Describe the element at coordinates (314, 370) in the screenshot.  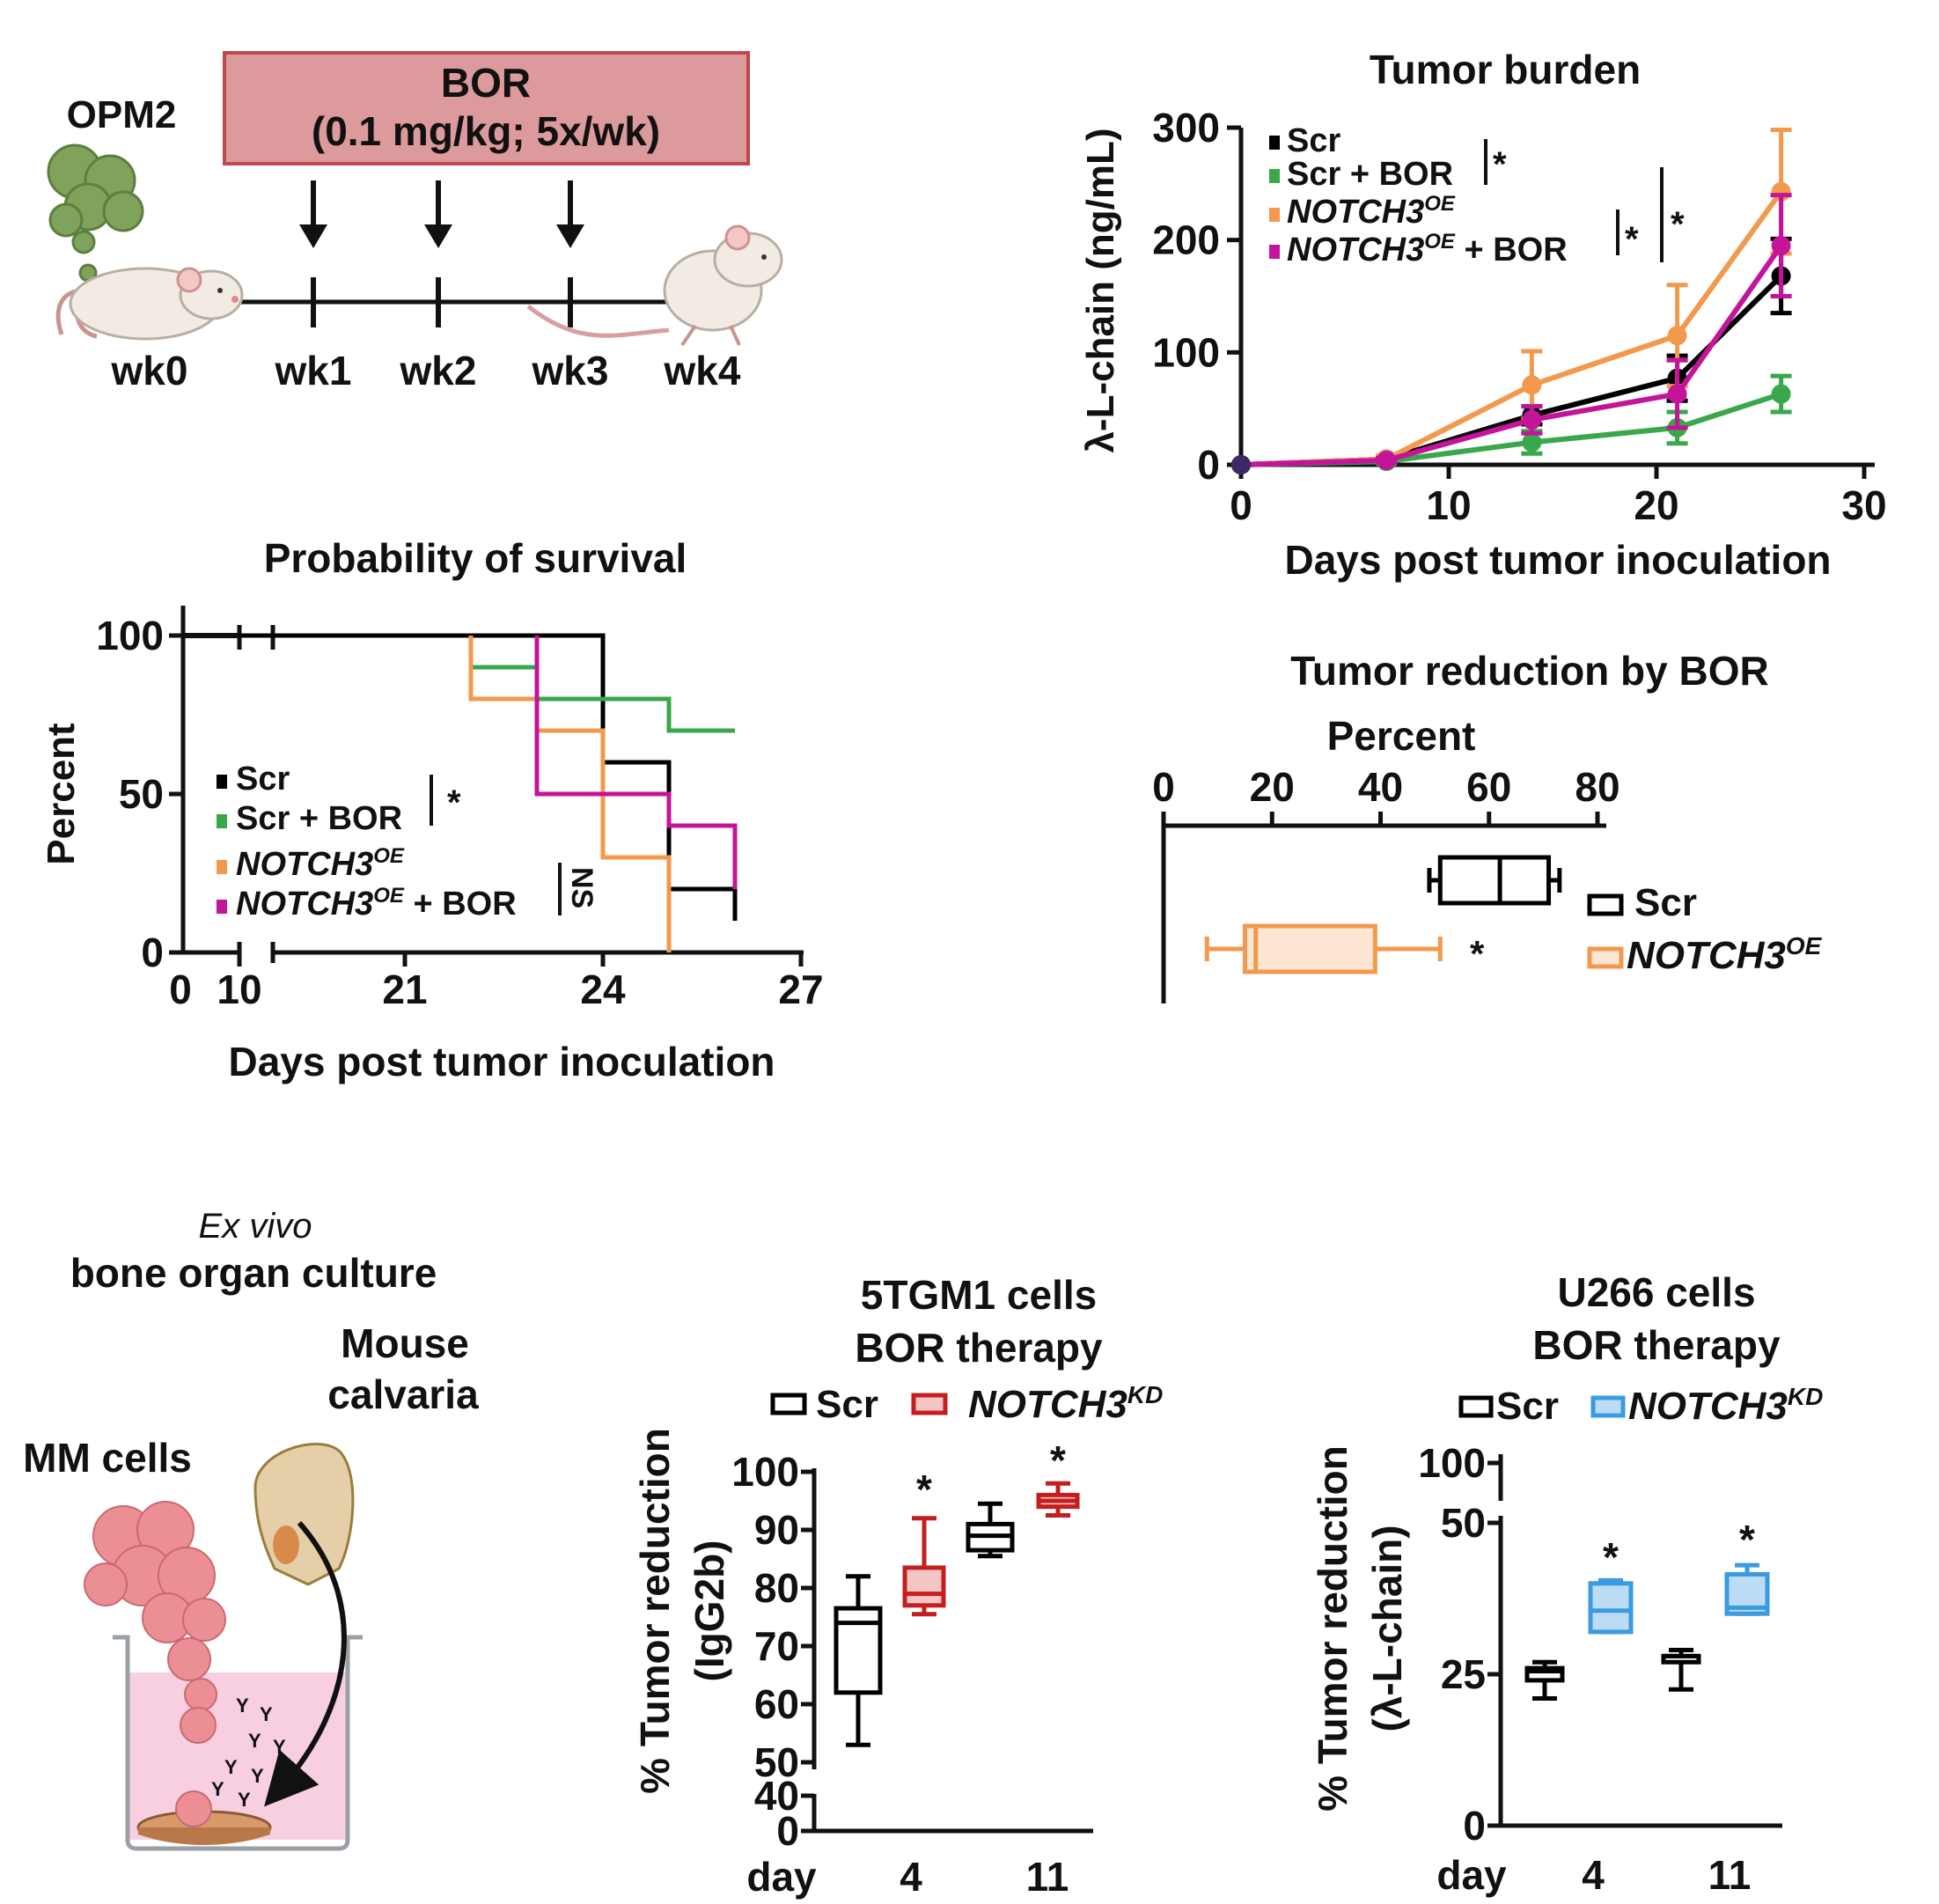
I see `week-label-1: wk1` at that location.